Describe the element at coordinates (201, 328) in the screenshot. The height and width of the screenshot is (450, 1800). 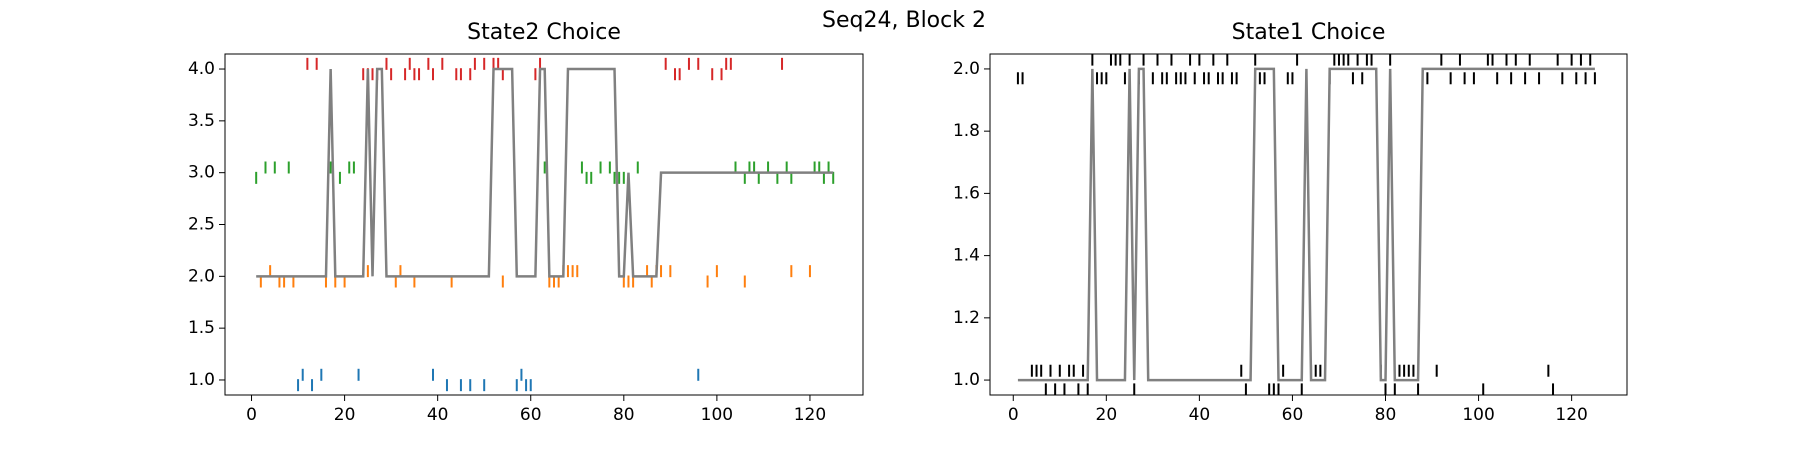
I see `y-tick-label: 1.5` at that location.